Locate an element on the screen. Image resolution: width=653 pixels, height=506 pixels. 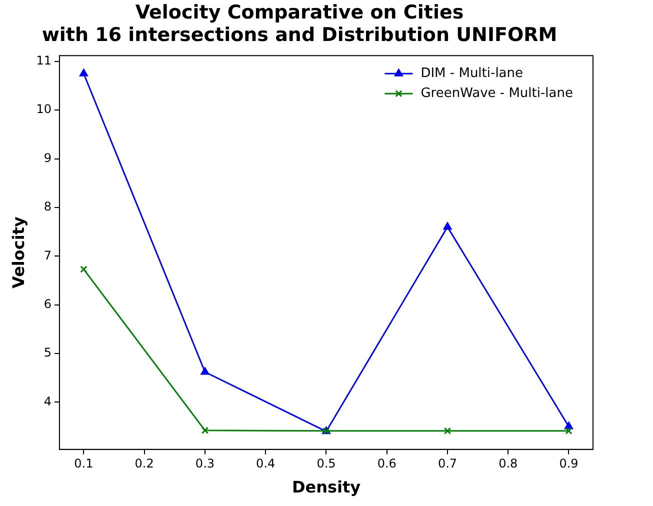
legend-label: DIM - Multi-lane is located at coordinates (472, 73).